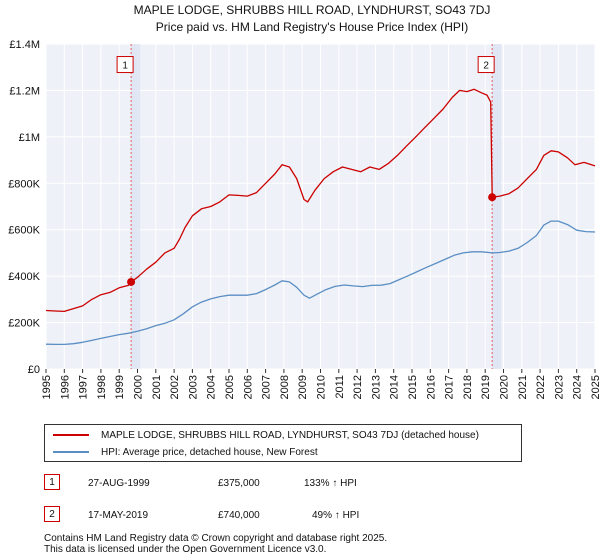 The width and height of the screenshot is (600, 560). What do you see at coordinates (212, 387) in the screenshot?
I see `x-tick-label: 2004` at bounding box center [212, 387].